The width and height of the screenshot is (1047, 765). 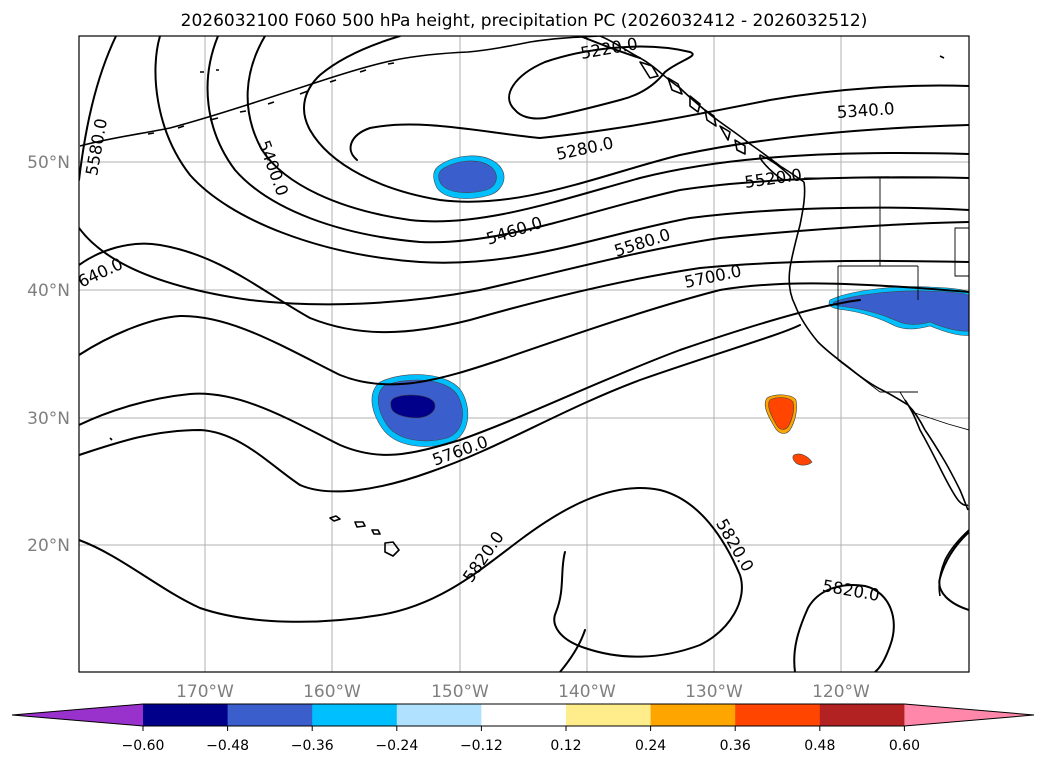 I want to click on lon-label-120w: 120°W, so click(x=841, y=692).